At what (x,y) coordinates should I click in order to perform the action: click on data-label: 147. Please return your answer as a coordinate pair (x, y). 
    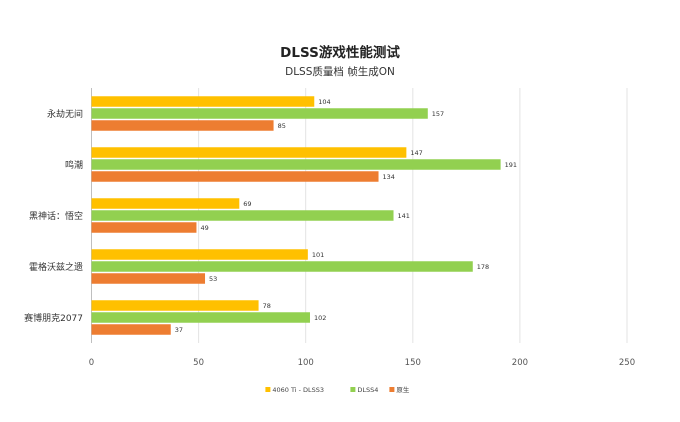
    Looking at the image, I should click on (416, 153).